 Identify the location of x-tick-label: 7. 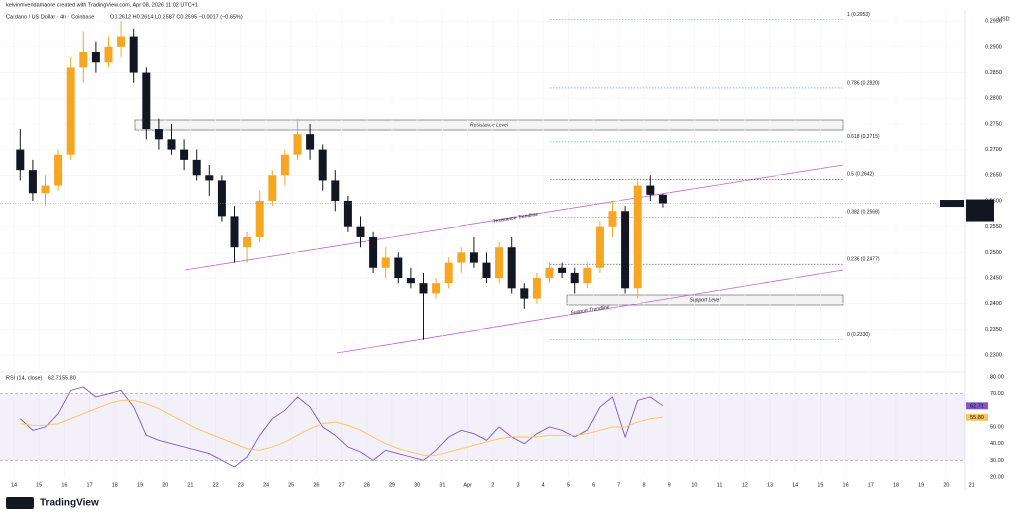
(618, 485).